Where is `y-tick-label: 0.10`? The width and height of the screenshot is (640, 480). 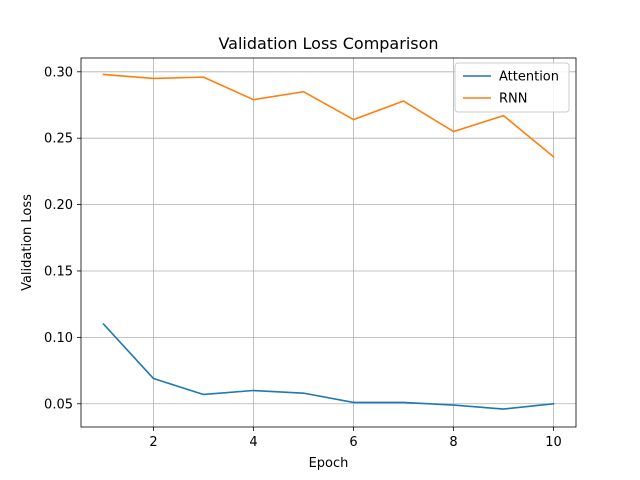 y-tick-label: 0.10 is located at coordinates (58, 338).